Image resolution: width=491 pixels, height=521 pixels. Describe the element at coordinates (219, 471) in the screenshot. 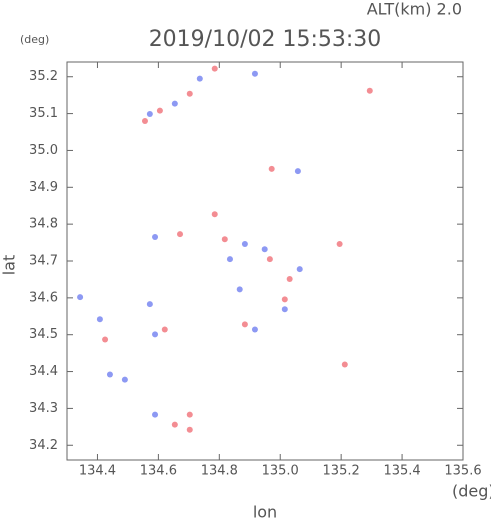

I see `x-tick-label: 134.8` at that location.